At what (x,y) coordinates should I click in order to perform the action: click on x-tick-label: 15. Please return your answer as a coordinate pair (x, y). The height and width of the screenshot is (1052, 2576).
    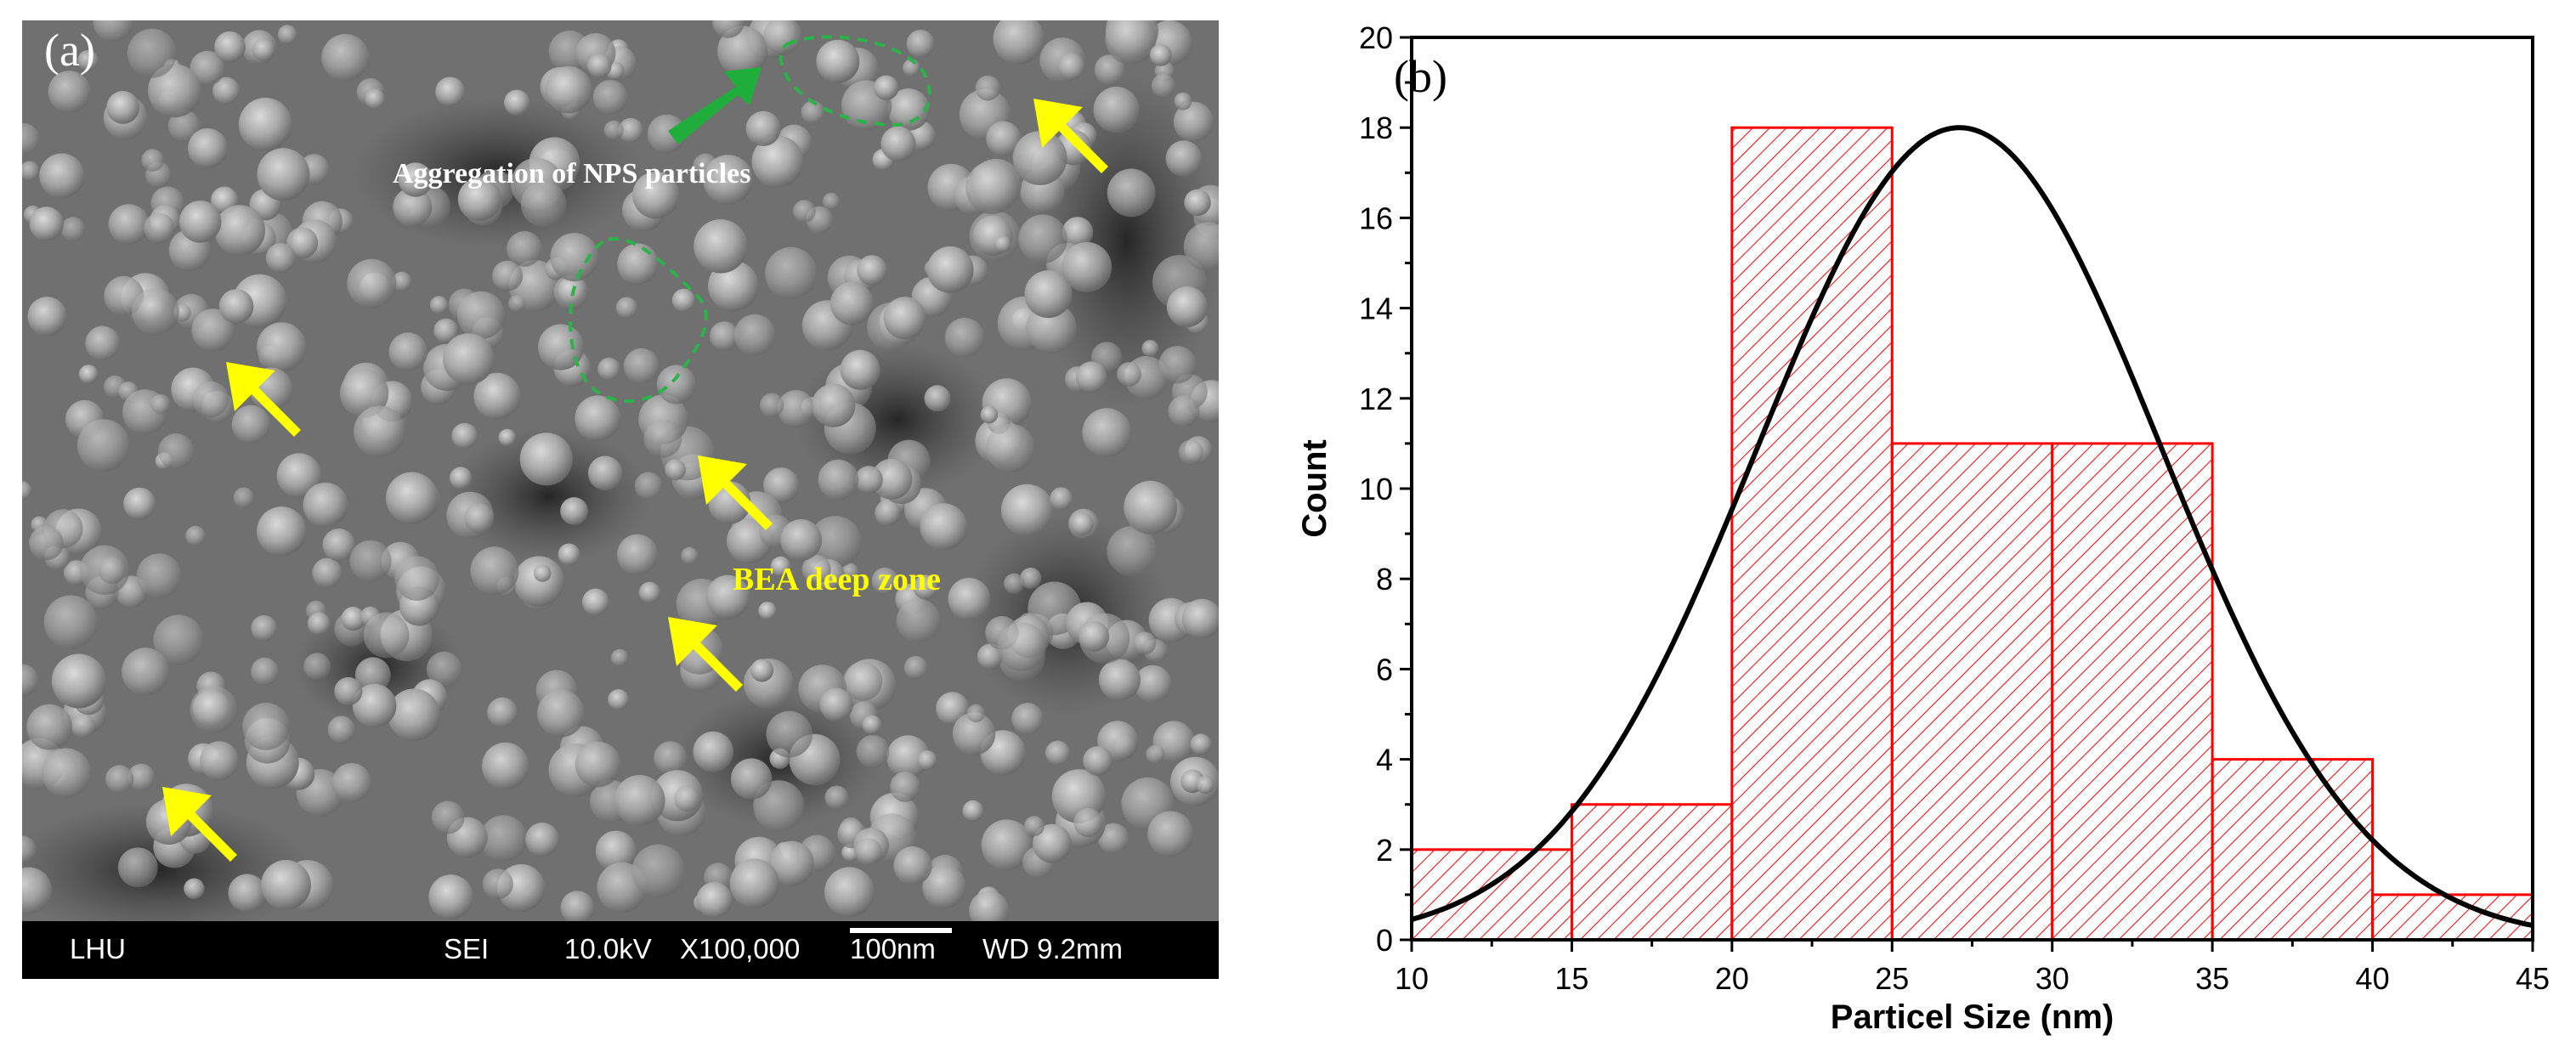
    Looking at the image, I should click on (1571, 978).